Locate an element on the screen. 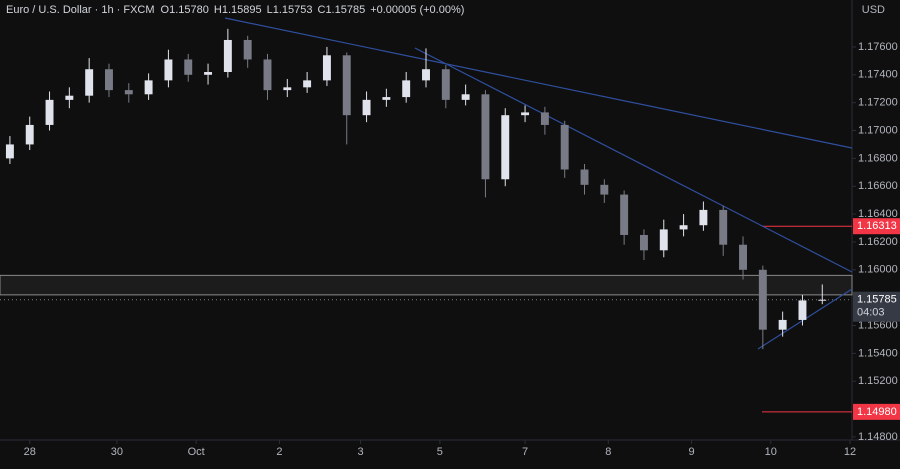  price-label: 1.16313 is located at coordinates (877, 226).